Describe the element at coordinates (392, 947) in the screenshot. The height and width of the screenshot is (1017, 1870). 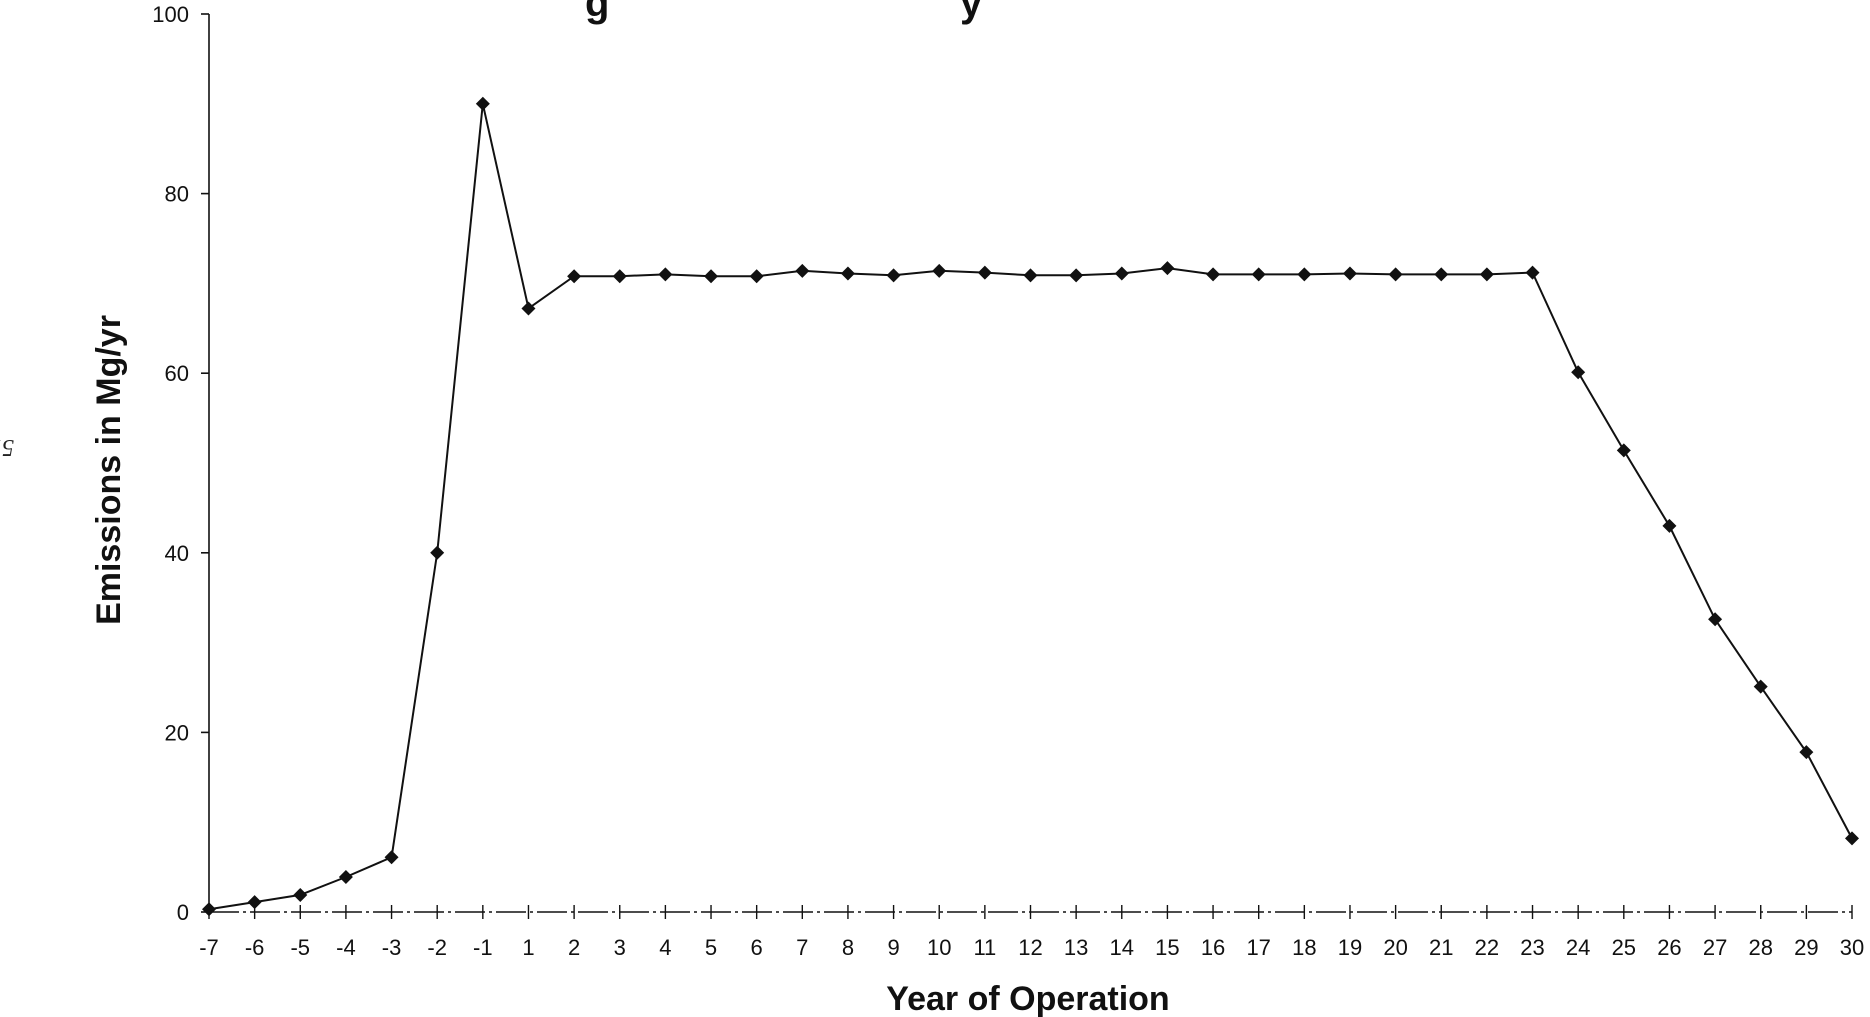
I see `x-tick-label: -3` at that location.